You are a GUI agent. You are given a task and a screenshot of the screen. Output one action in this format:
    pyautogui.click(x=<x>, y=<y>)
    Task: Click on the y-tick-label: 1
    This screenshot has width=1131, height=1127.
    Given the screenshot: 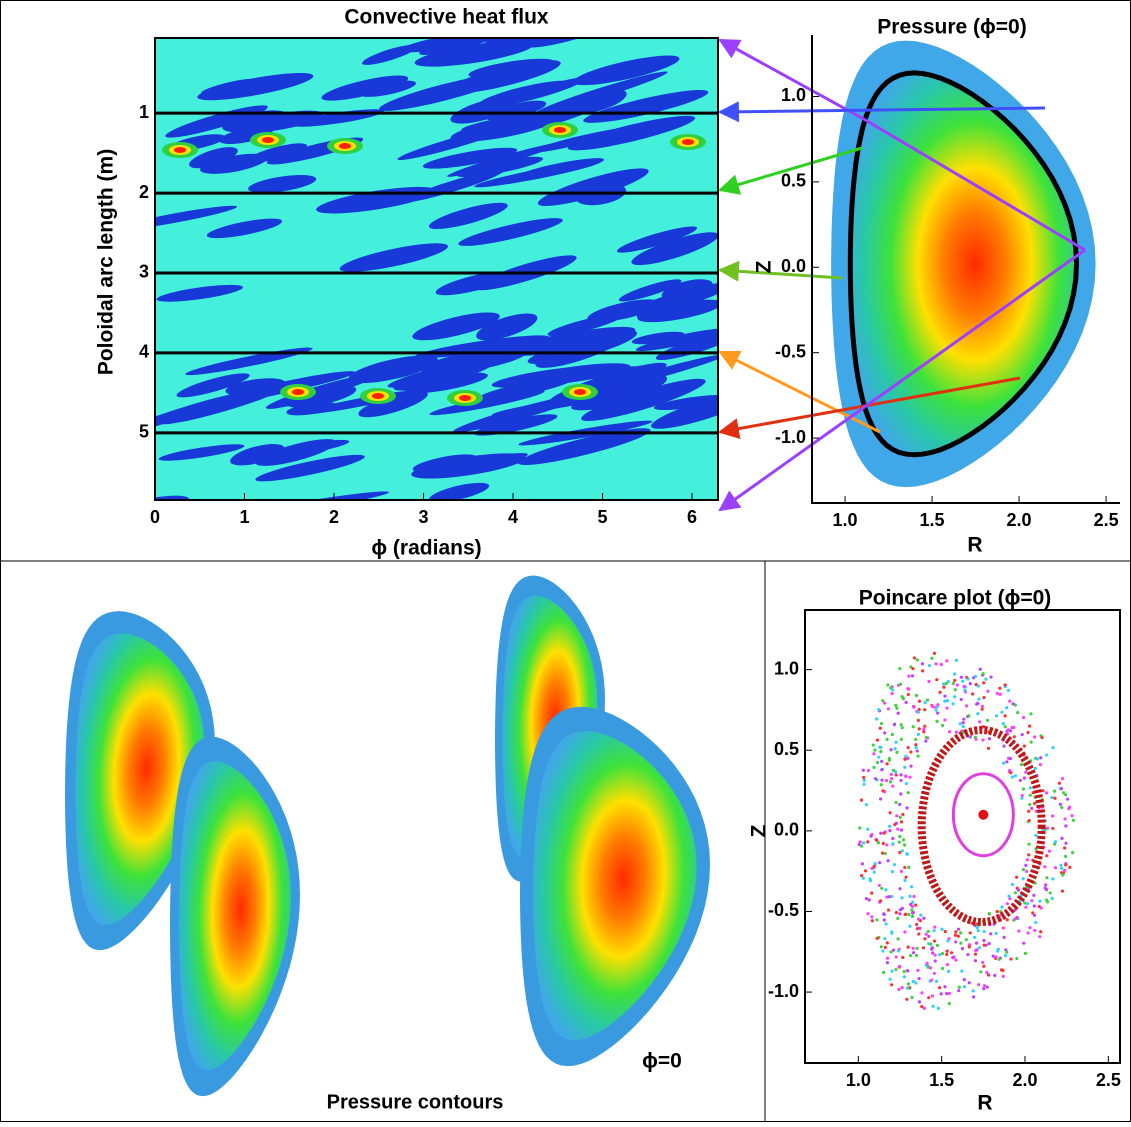 What is the action you would take?
    pyautogui.click(x=144, y=112)
    